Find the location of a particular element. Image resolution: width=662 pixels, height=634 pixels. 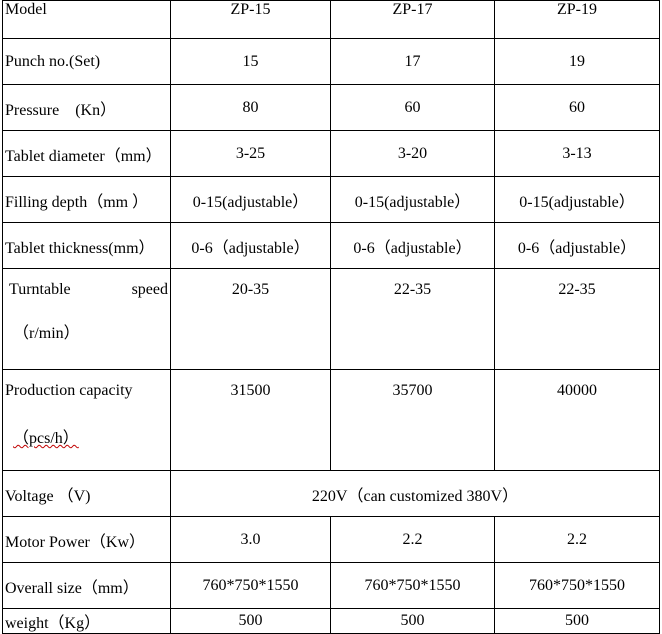

cell-value: 3.0 is located at coordinates (250, 539).